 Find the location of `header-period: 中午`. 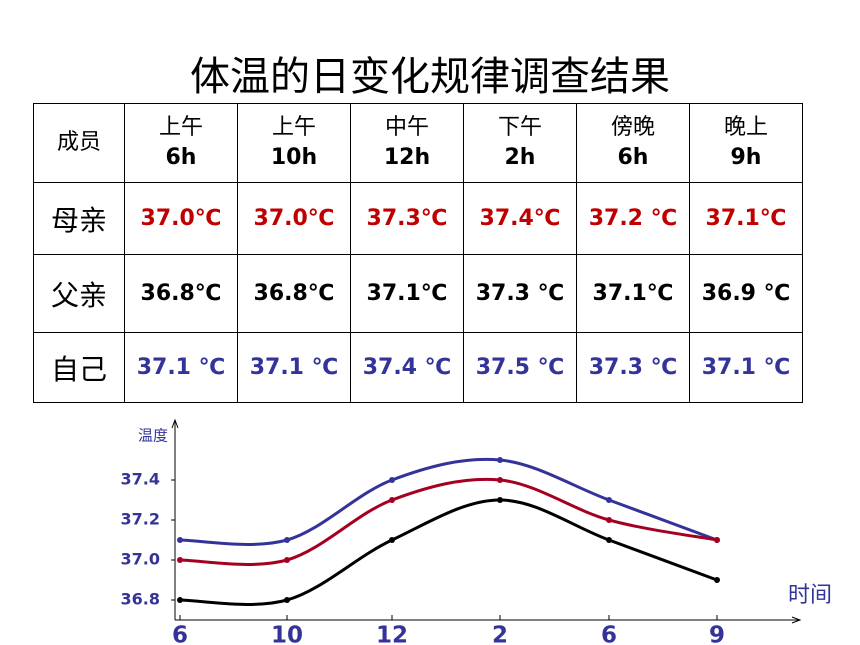

header-period: 中午 is located at coordinates (406, 127).